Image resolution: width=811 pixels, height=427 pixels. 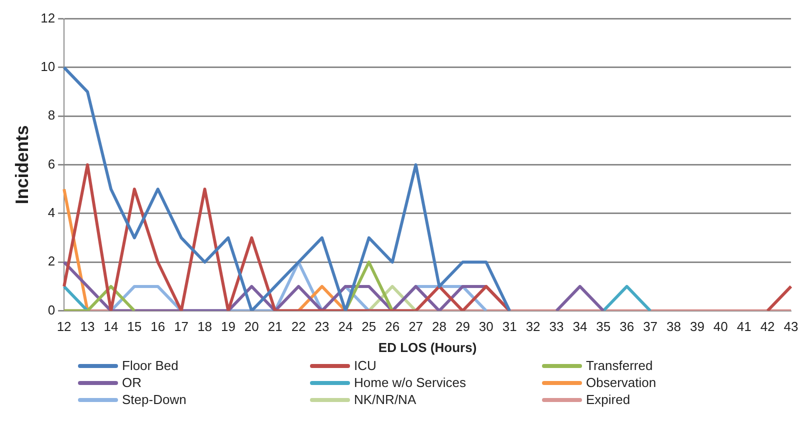 I want to click on x-tick-label: 32, so click(x=533, y=326).